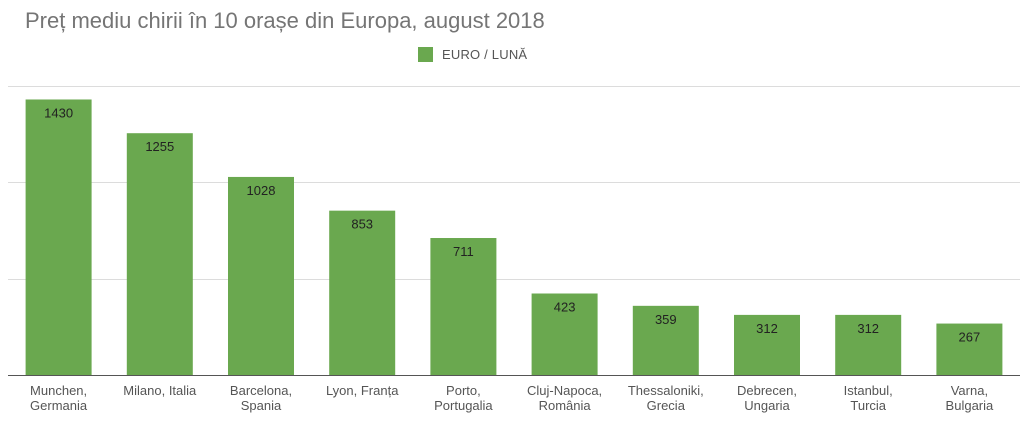  Describe the element at coordinates (261, 405) in the screenshot. I see `x-tick-label-line: Spania` at that location.